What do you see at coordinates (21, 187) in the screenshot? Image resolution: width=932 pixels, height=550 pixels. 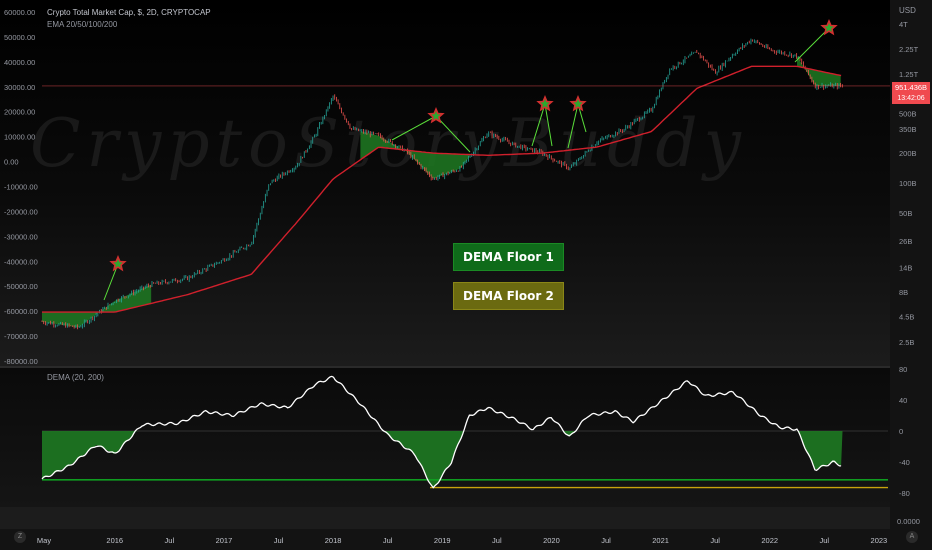 I see `left-axis-tick: -10000.00` at bounding box center [21, 187].